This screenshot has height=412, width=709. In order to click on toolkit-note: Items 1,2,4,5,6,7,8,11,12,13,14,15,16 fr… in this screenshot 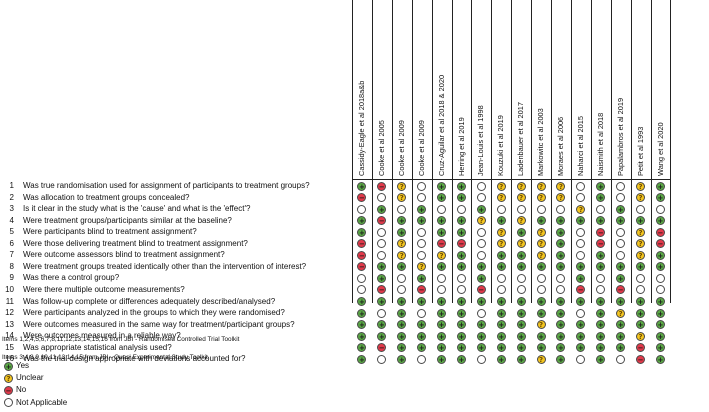, I will do `click(121, 339)`.